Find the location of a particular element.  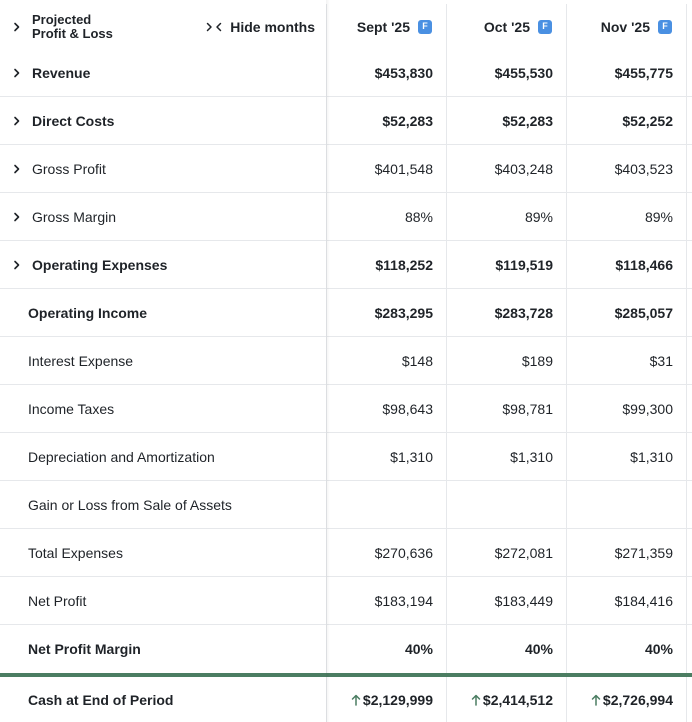

cell-oct: $183,449 is located at coordinates (507, 600).